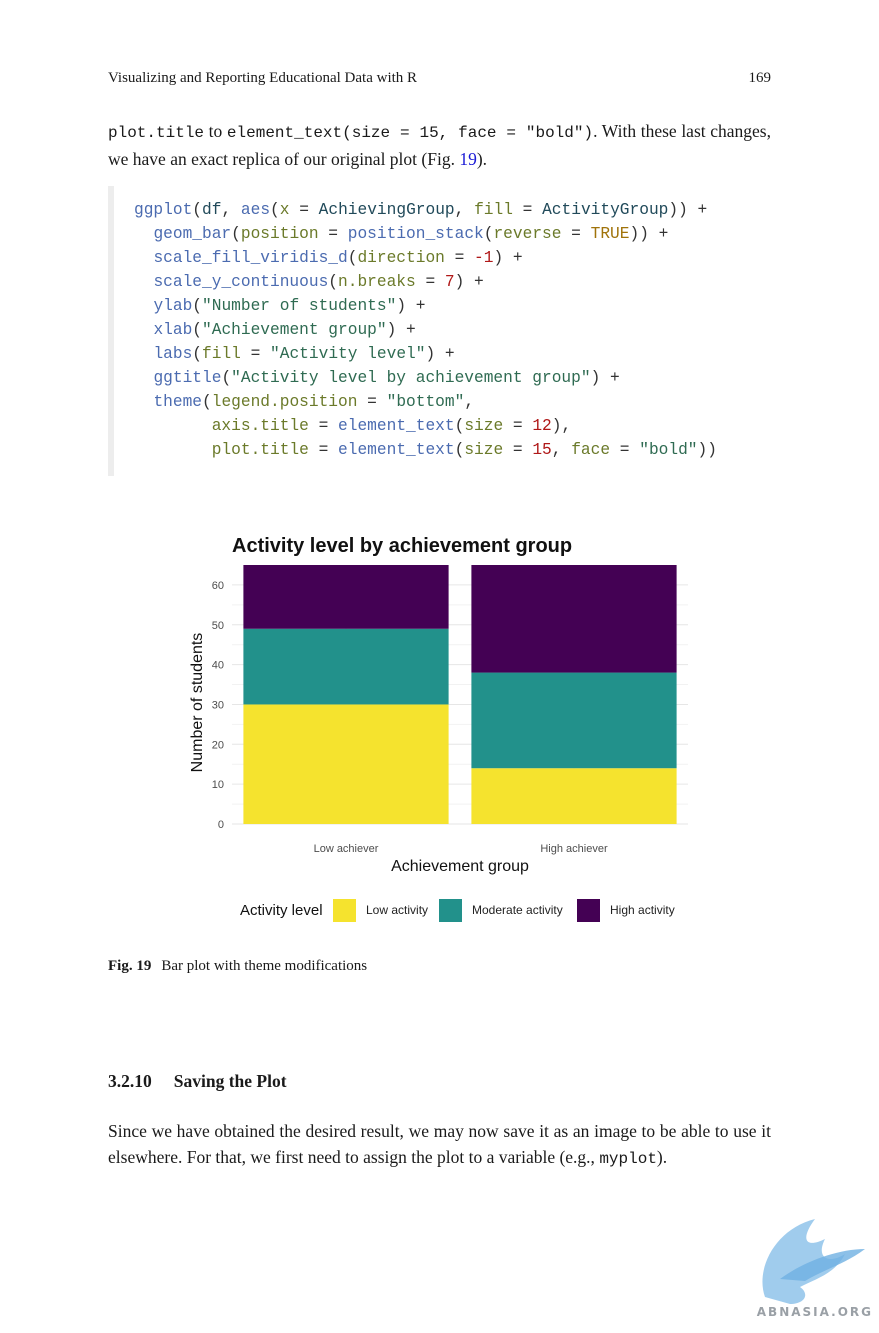 Image resolution: width=879 pixels, height=1333 pixels. Describe the element at coordinates (468, 159) in the screenshot. I see `figure-reference-link: 19` at that location.